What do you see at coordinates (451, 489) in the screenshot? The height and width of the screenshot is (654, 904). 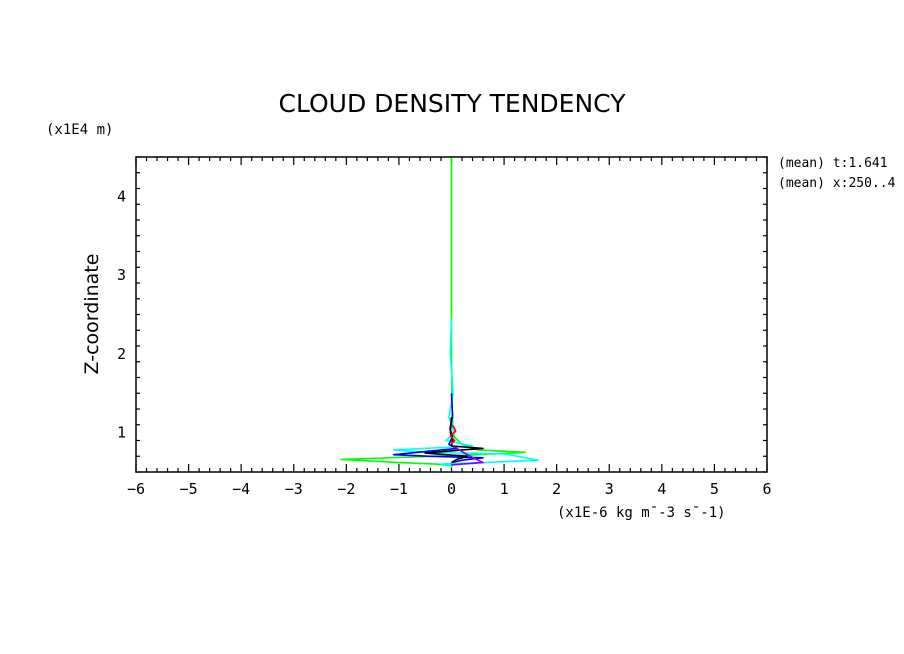 I see `x-tick-label: 0` at bounding box center [451, 489].